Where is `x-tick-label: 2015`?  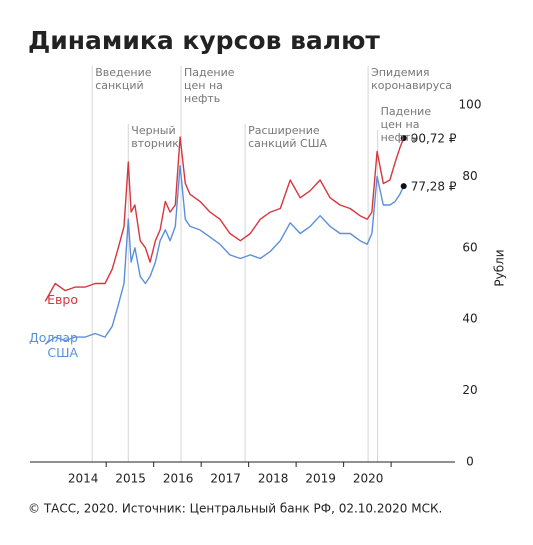 x-tick-label: 2015 is located at coordinates (130, 479).